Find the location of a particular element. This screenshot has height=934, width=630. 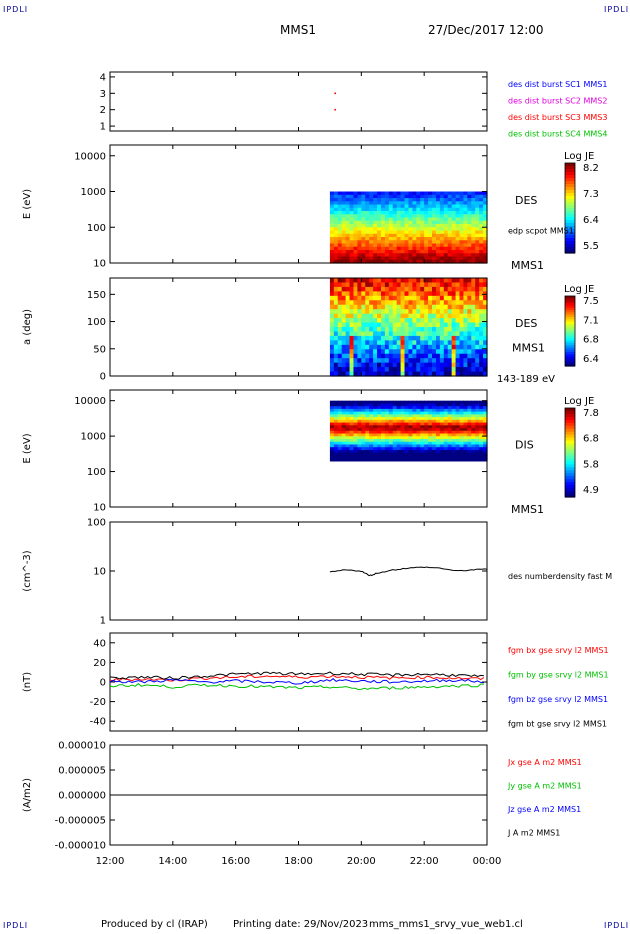

y-tick-label: 0.000000 is located at coordinates (82, 796).